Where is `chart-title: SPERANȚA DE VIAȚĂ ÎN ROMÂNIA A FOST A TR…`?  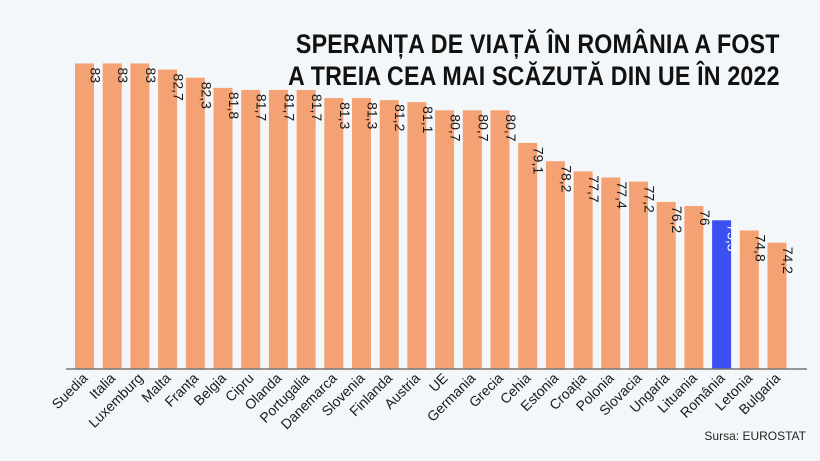
chart-title: SPERANȚA DE VIAȚĂ ÎN ROMÂNIA A FOST A TR… is located at coordinates (534, 60).